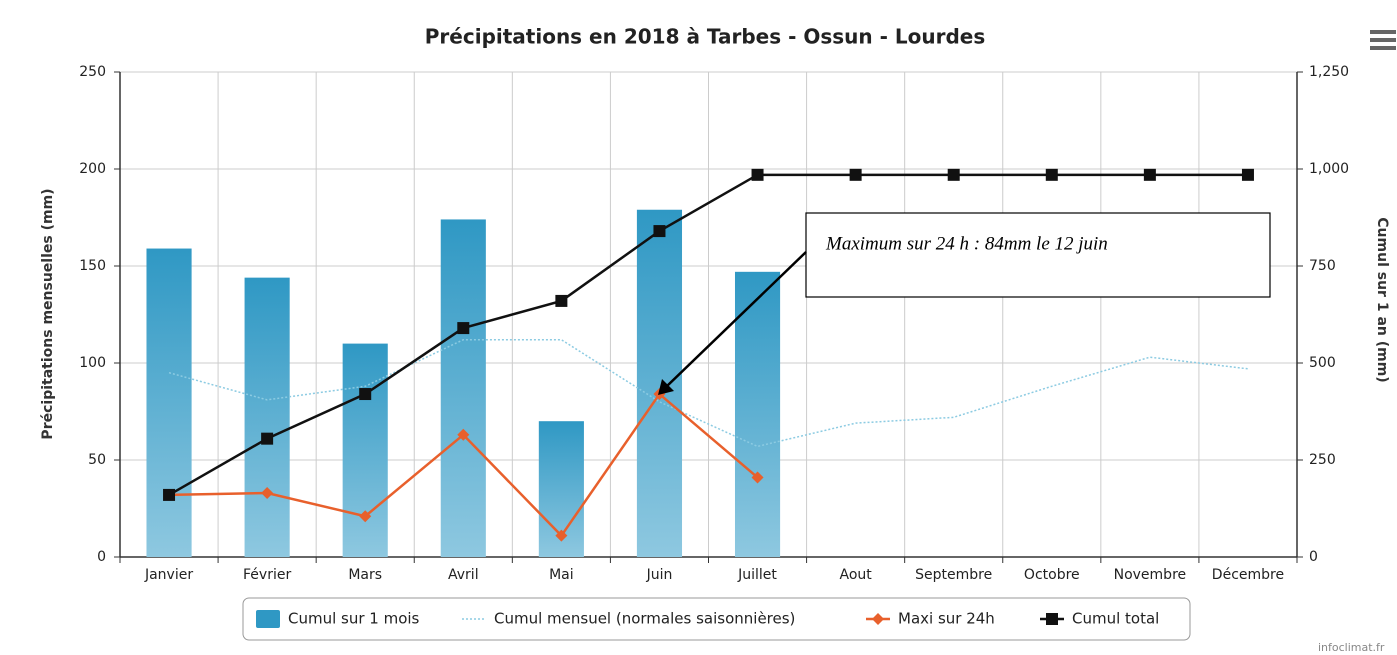 This screenshot has width=1397, height=655. I want to click on y2-tick-label: 750, so click(1322, 266).